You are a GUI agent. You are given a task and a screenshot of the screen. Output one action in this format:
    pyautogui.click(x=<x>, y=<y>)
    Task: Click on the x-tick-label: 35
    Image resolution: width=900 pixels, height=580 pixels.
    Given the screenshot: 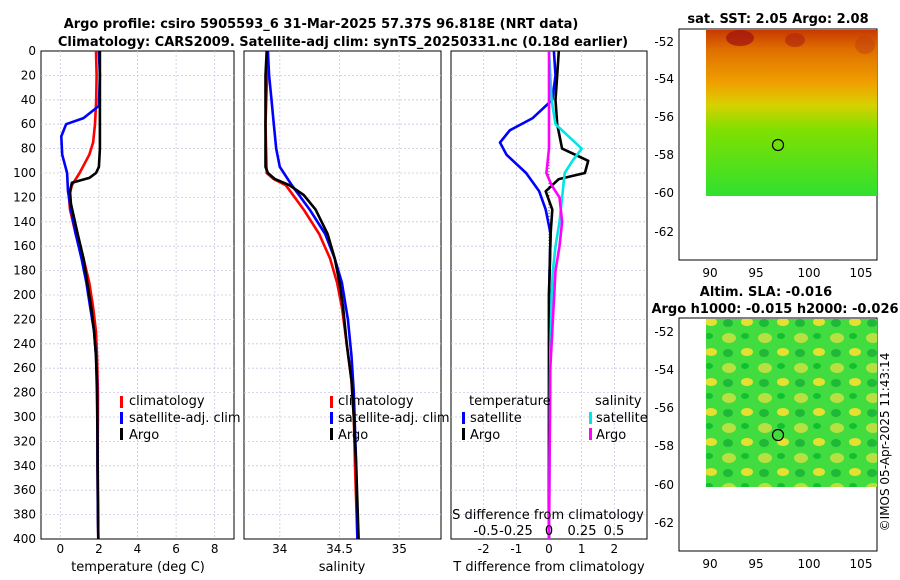 What is the action you would take?
    pyautogui.click(x=399, y=549)
    